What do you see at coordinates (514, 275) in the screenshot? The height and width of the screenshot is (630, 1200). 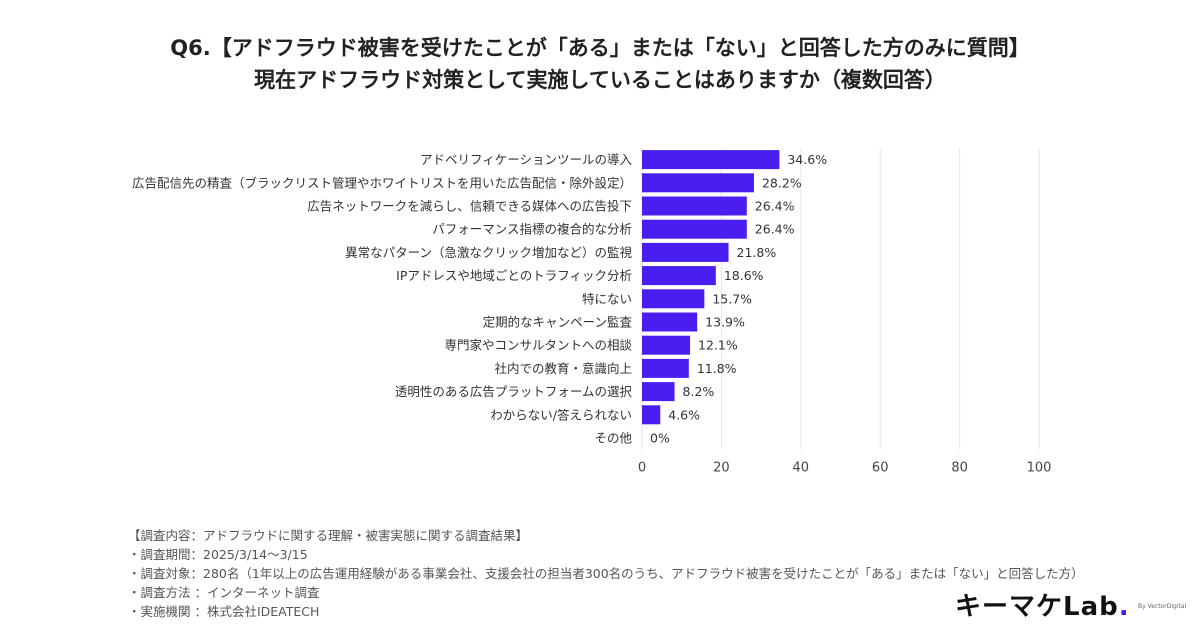 I see `category-label: IPアドレスや地域ごとのトラフィック分析` at bounding box center [514, 275].